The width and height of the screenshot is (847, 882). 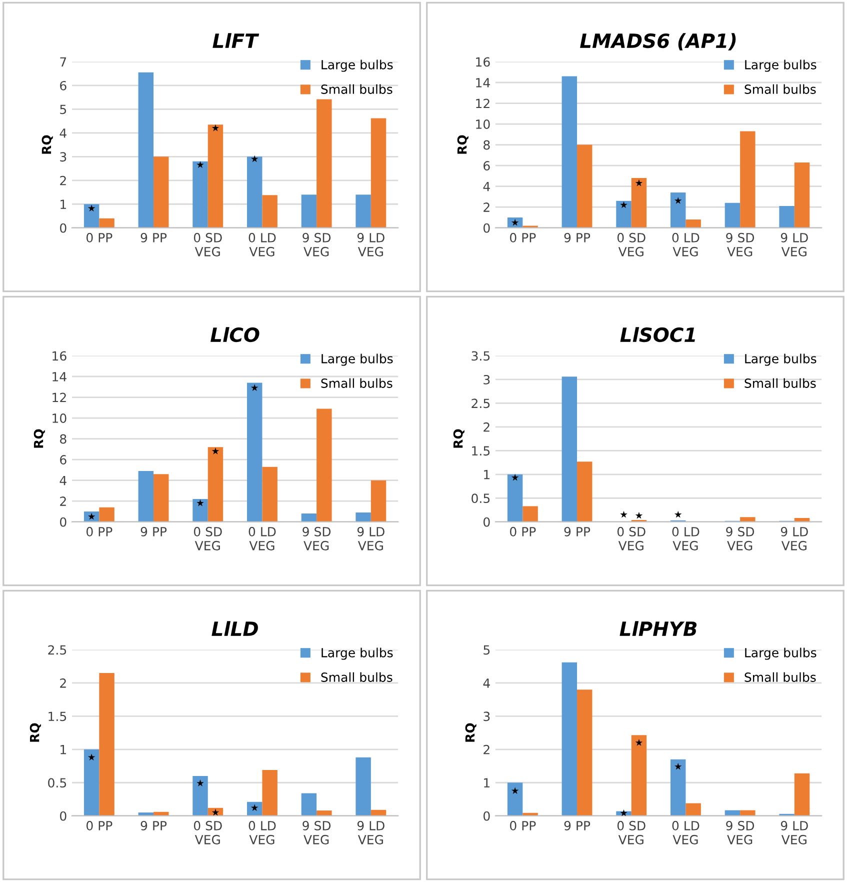 I want to click on chart-title: LlCO, so click(x=235, y=334).